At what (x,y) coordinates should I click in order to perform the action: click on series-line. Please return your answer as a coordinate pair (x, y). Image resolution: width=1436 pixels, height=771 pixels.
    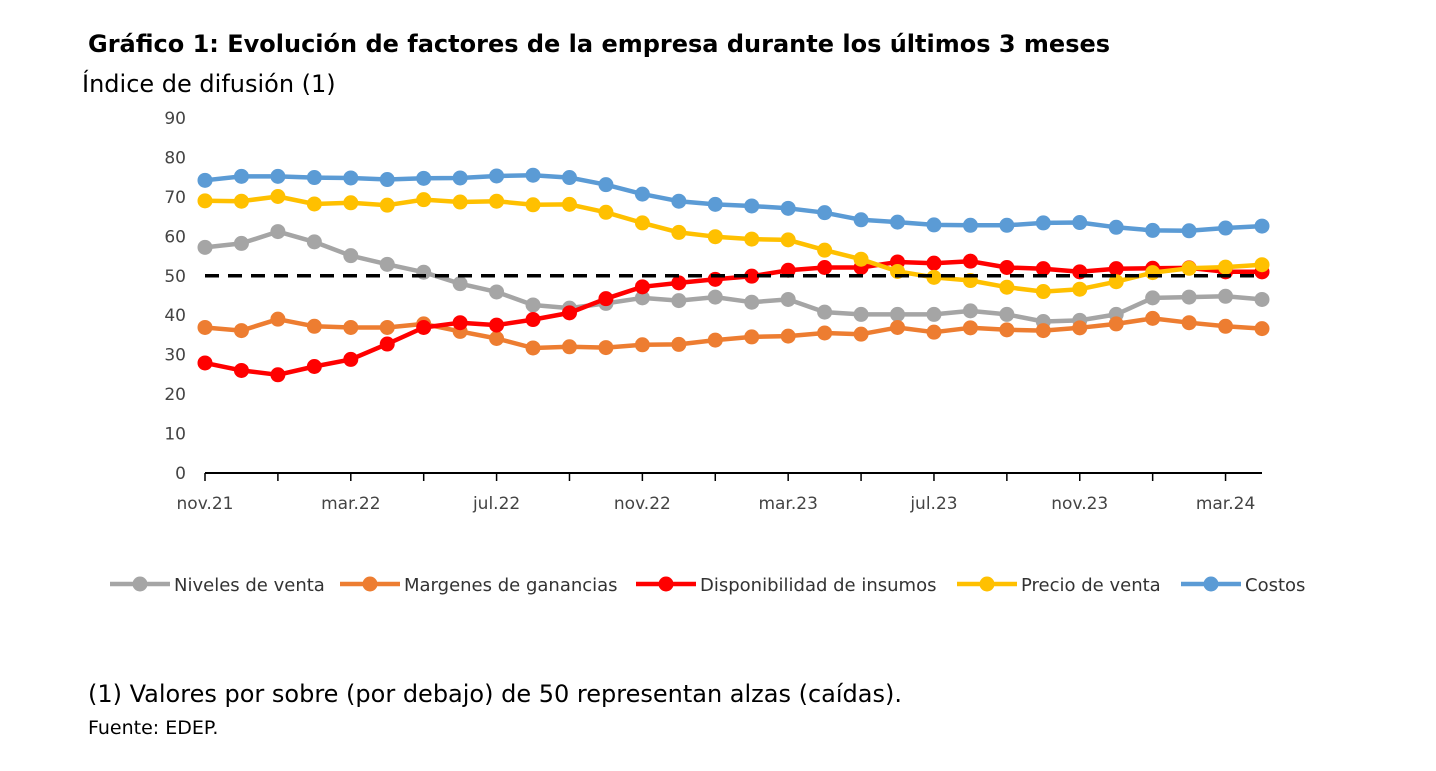
    Looking at the image, I should click on (733, 333).